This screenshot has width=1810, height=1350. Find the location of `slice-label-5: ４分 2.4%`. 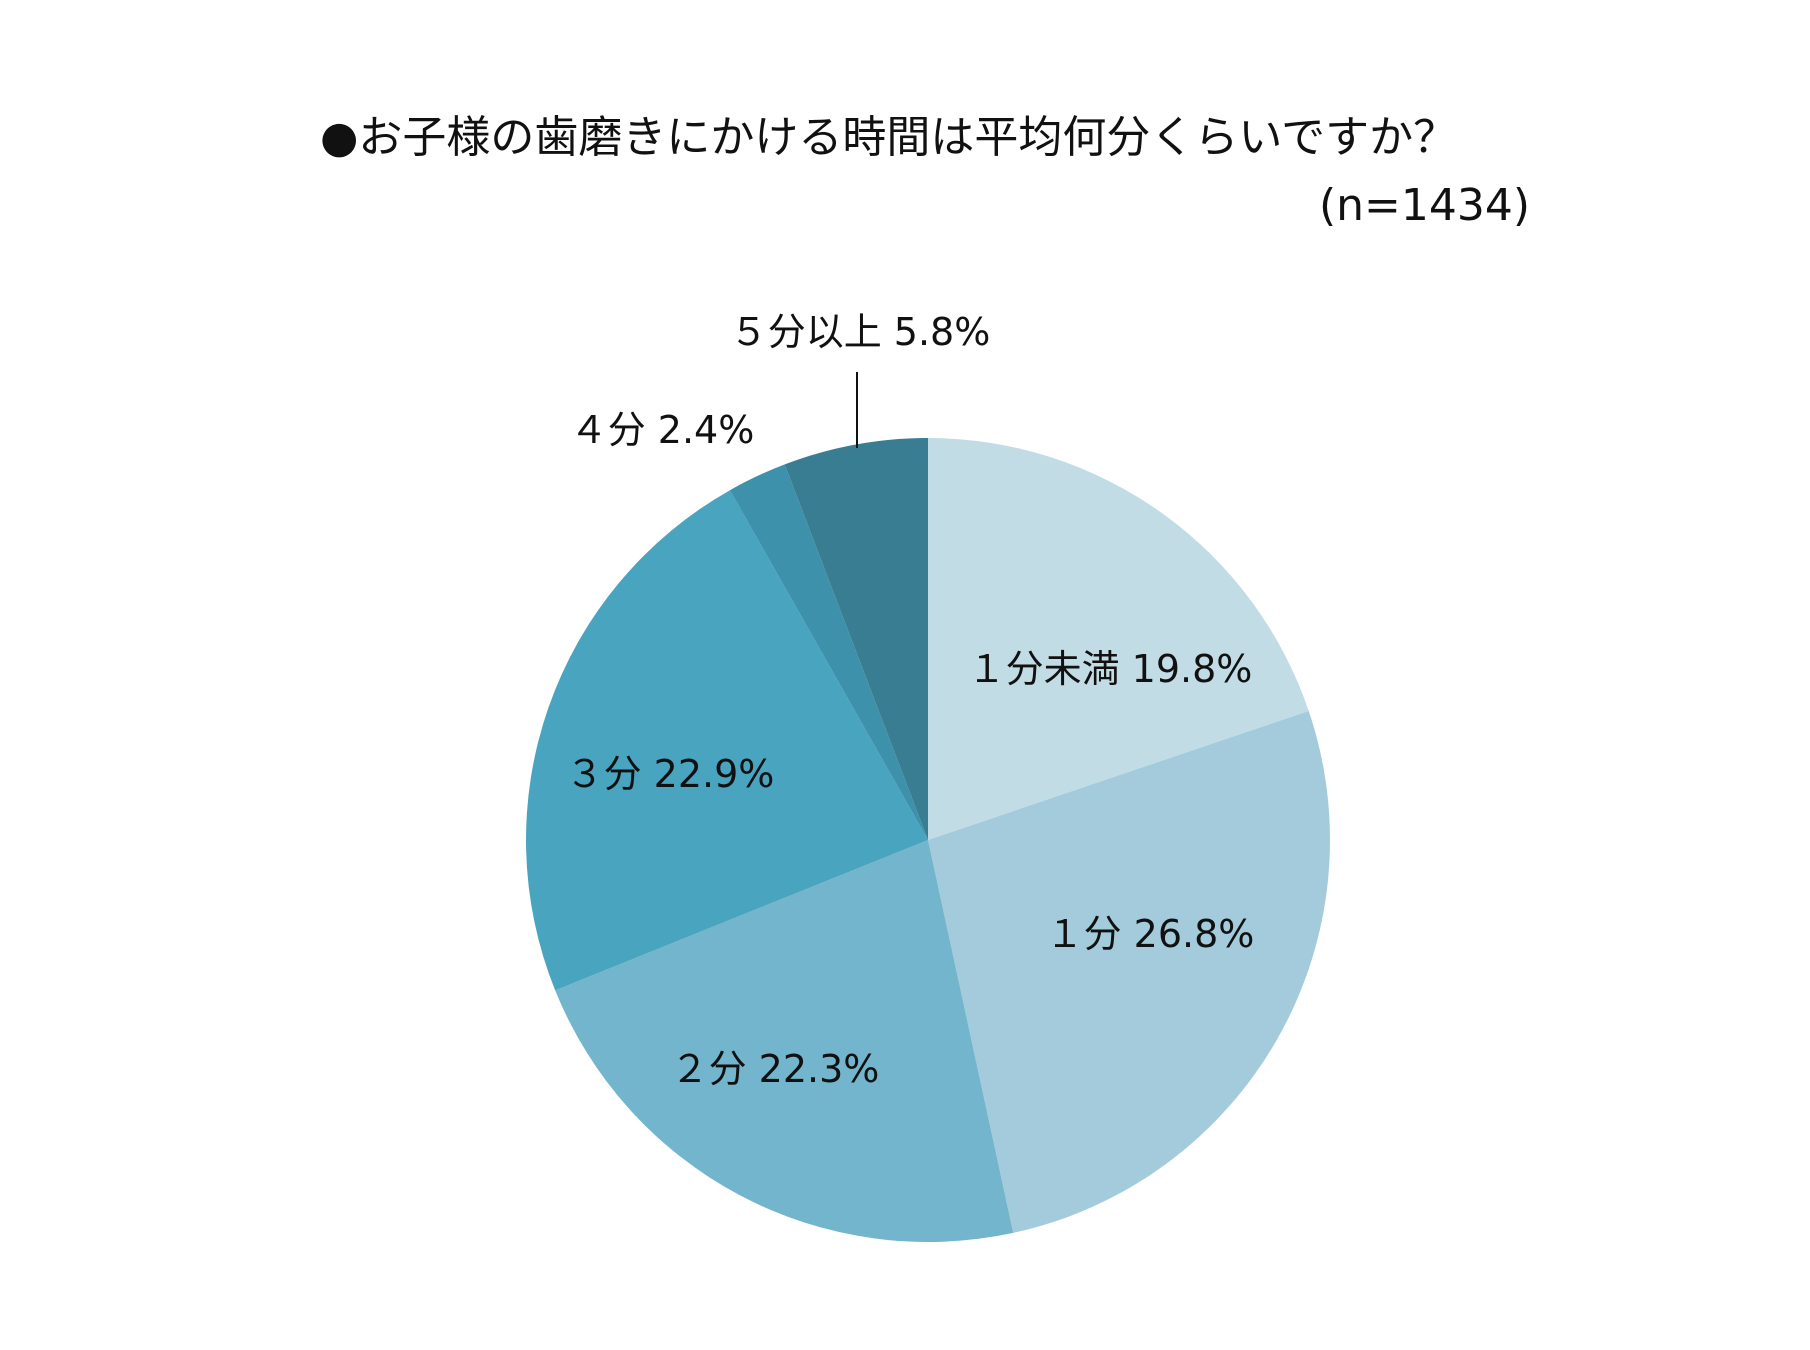

slice-label-5: ４分 2.4% is located at coordinates (662, 430).